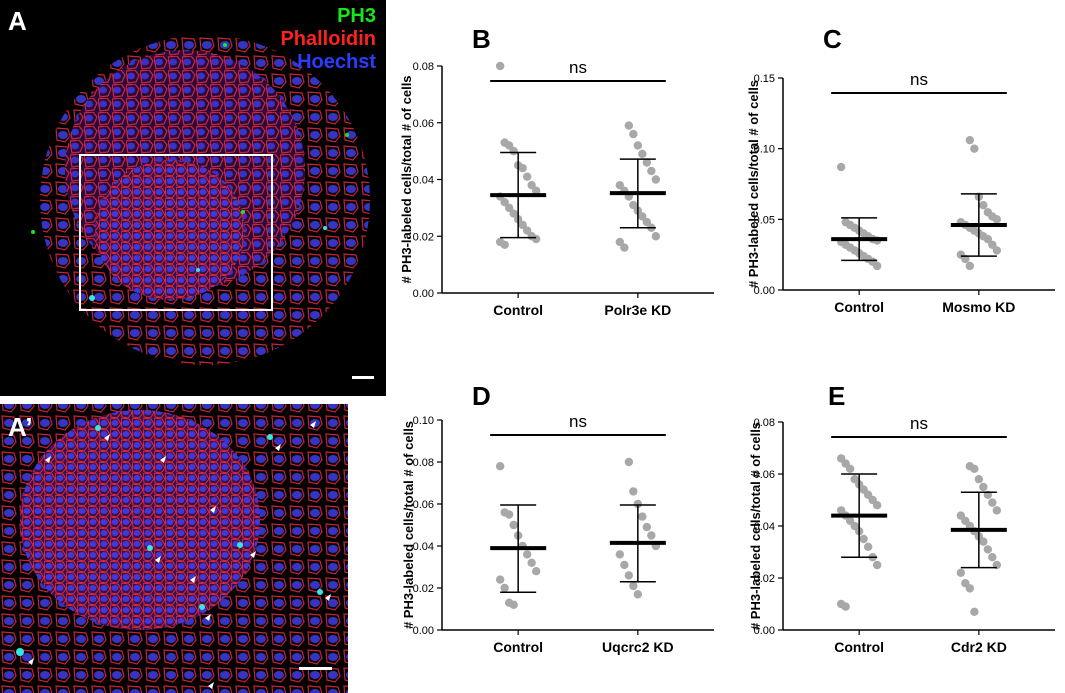 The height and width of the screenshot is (693, 1065). I want to click on inset-box, so click(176, 232).